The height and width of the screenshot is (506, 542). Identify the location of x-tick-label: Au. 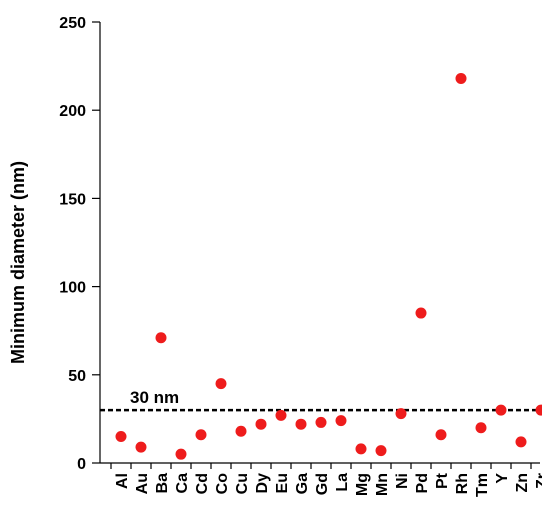
(142, 483).